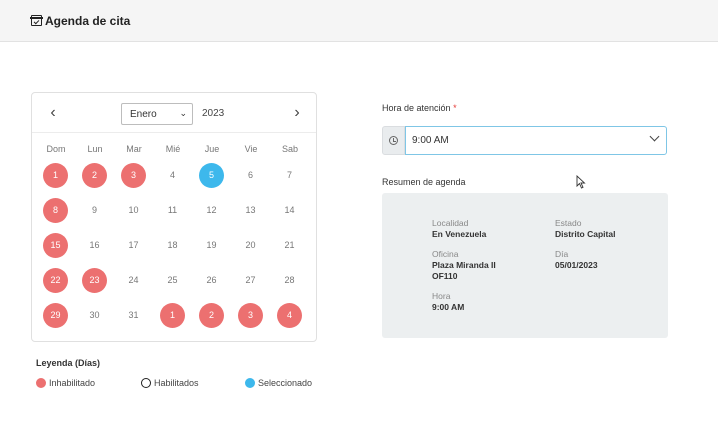  I want to click on summary-estado: Estado Distrito Capital, so click(585, 229).